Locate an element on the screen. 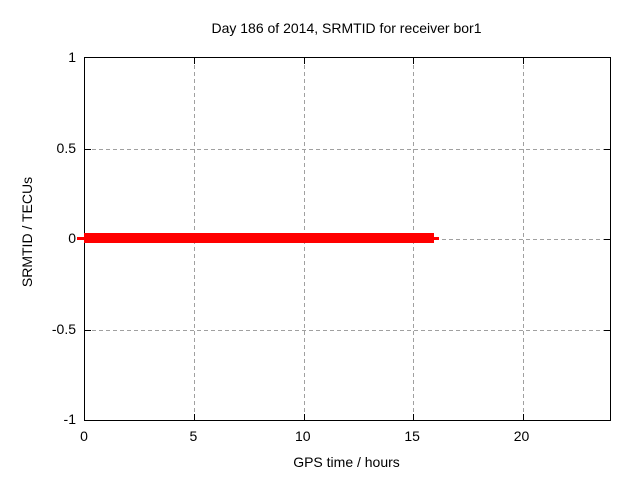 Image resolution: width=640 pixels, height=480 pixels. x-tick-label: 20 is located at coordinates (521, 436).